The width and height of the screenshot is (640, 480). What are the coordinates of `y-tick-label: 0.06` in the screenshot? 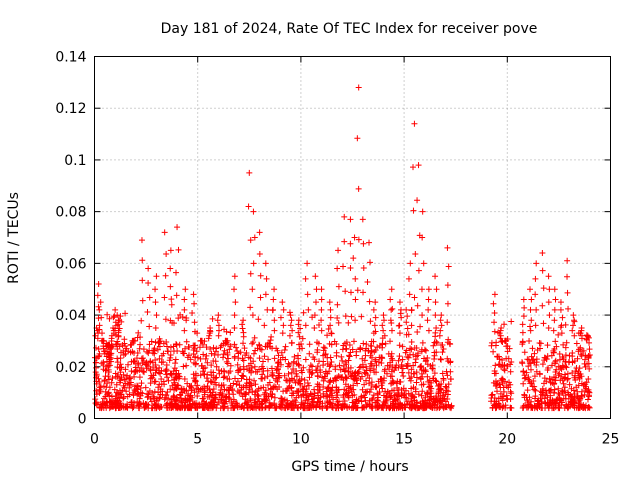 It's located at (70, 264).